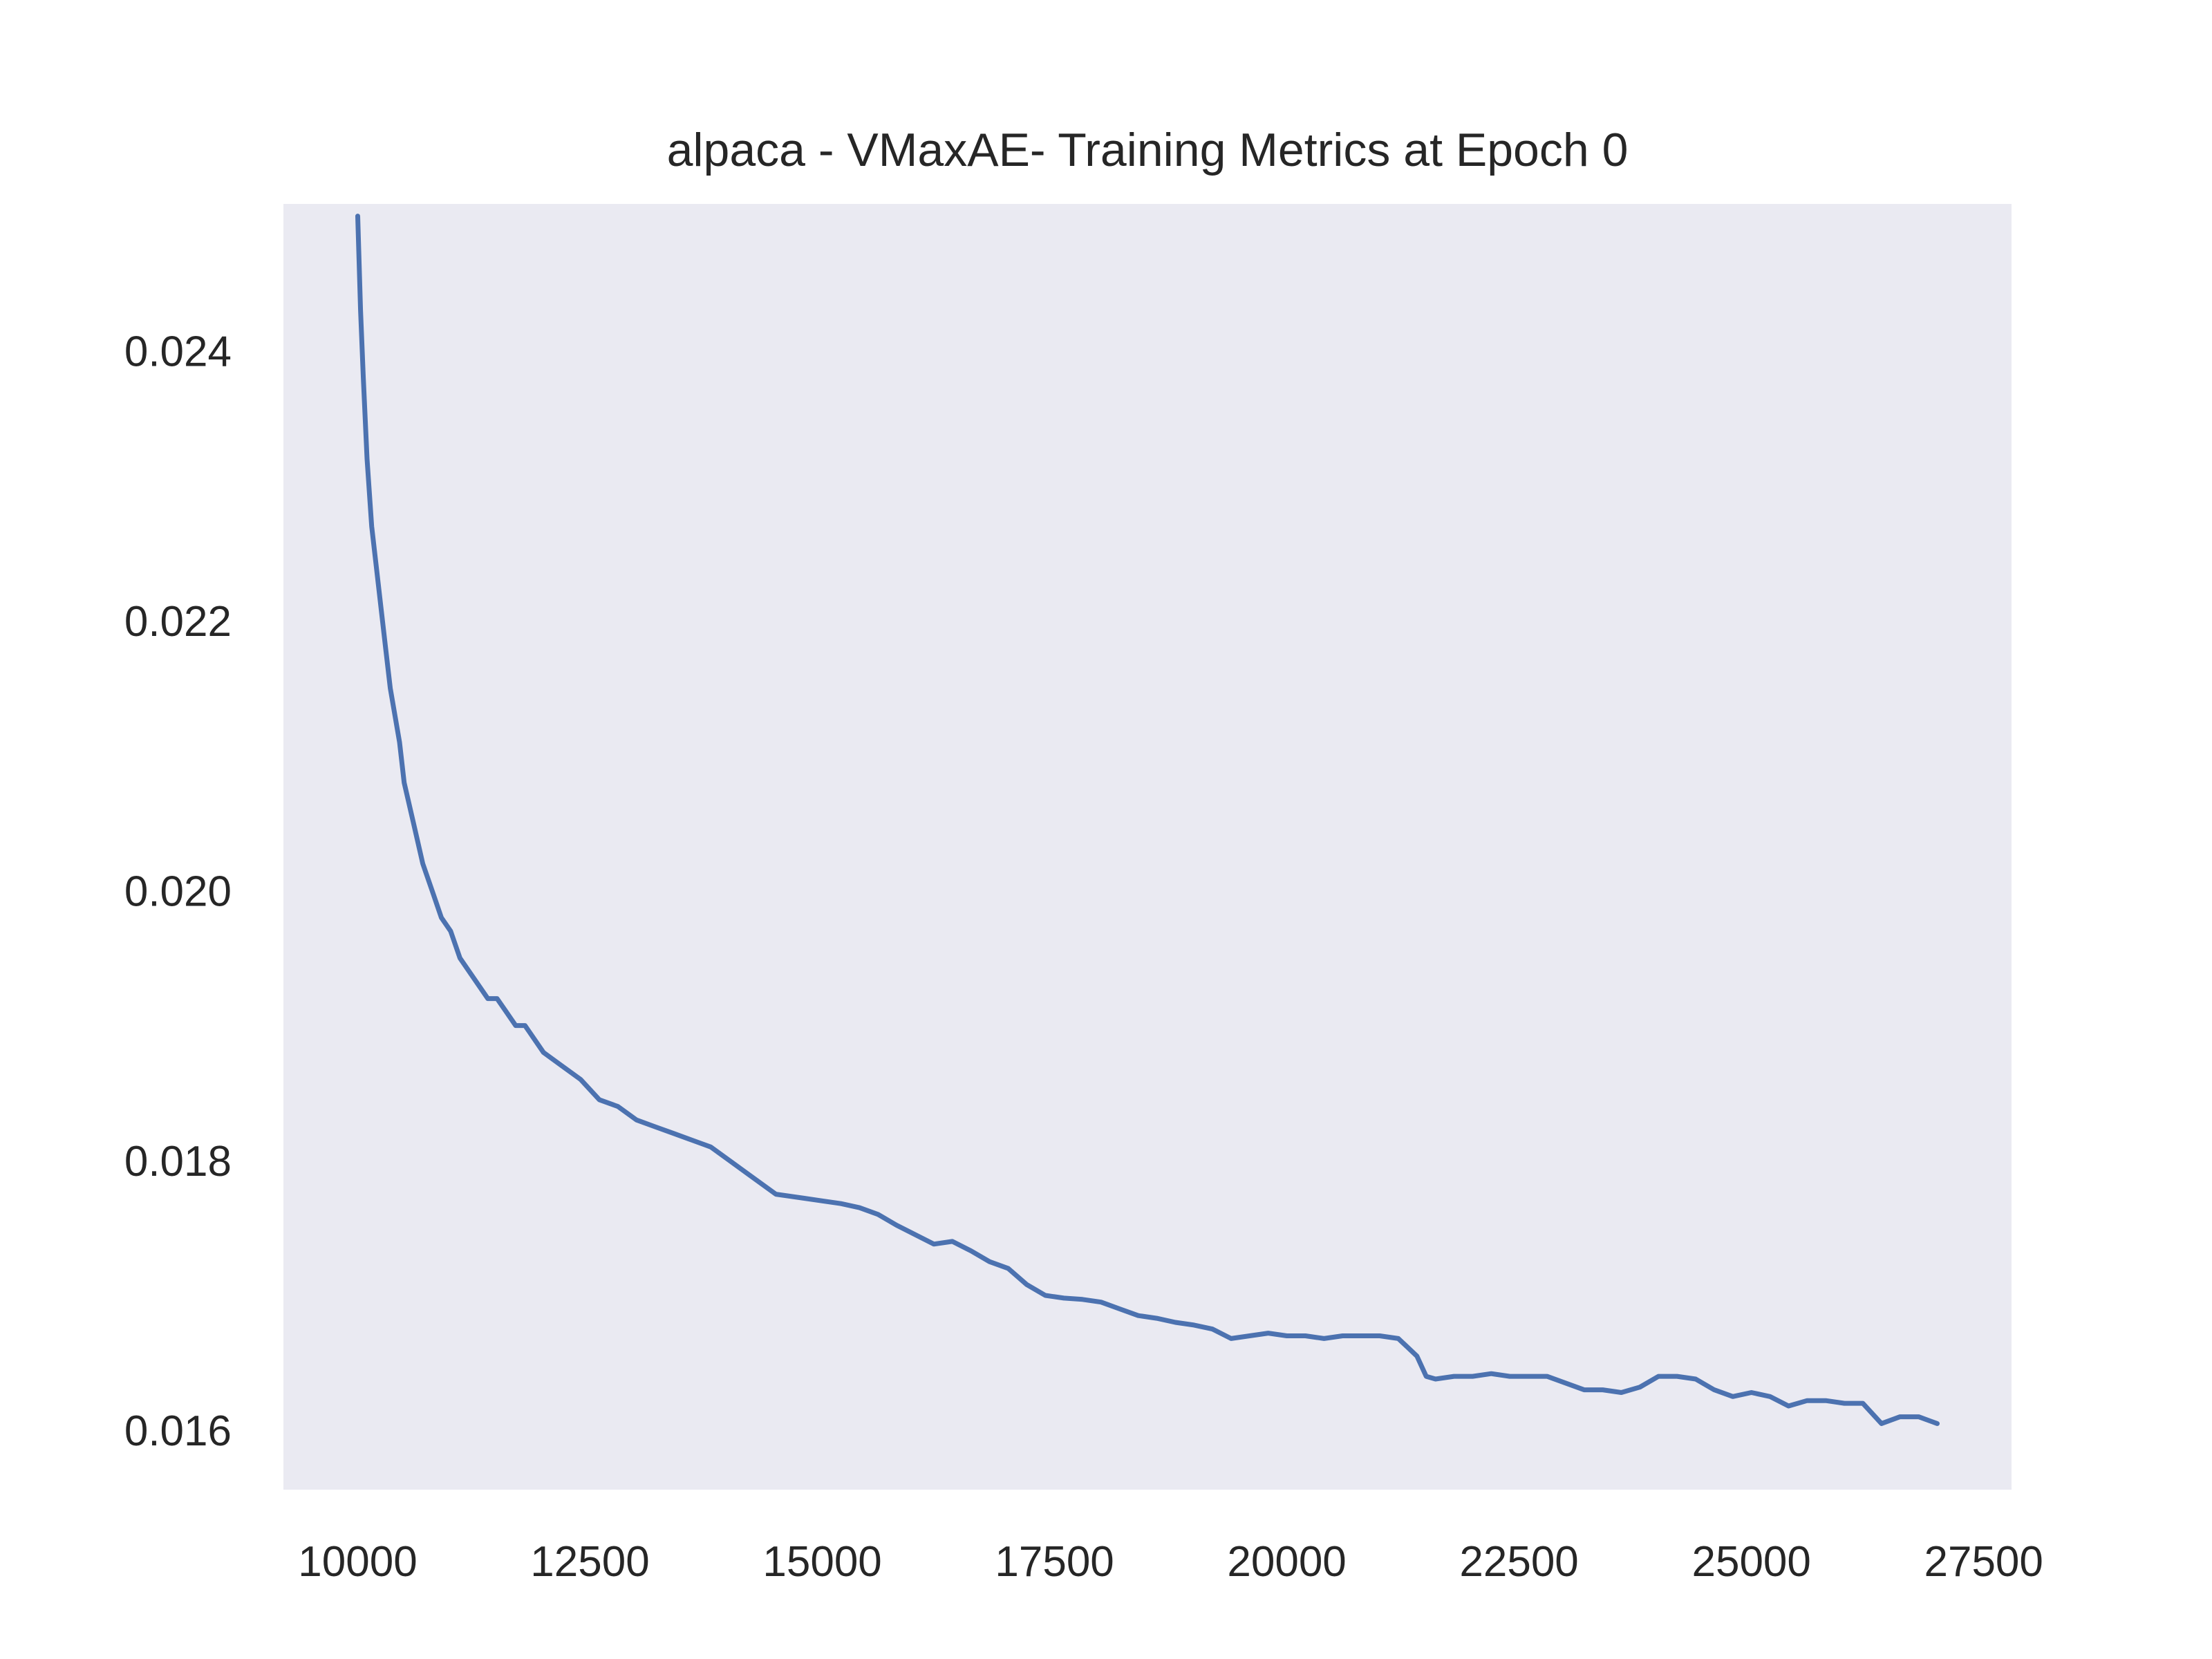  What do you see at coordinates (357, 1562) in the screenshot?
I see `x-tick-label: 10000` at bounding box center [357, 1562].